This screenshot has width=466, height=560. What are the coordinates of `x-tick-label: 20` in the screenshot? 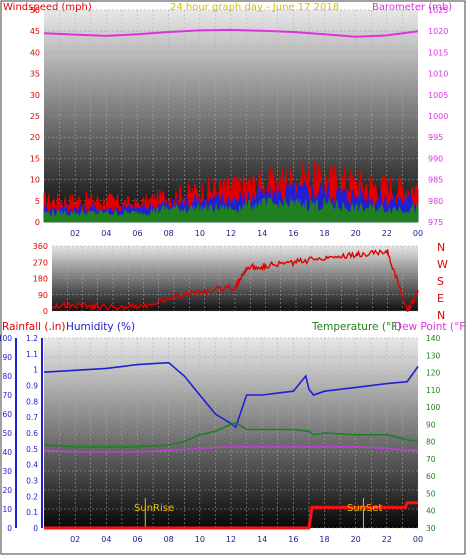 It's located at (356, 233).